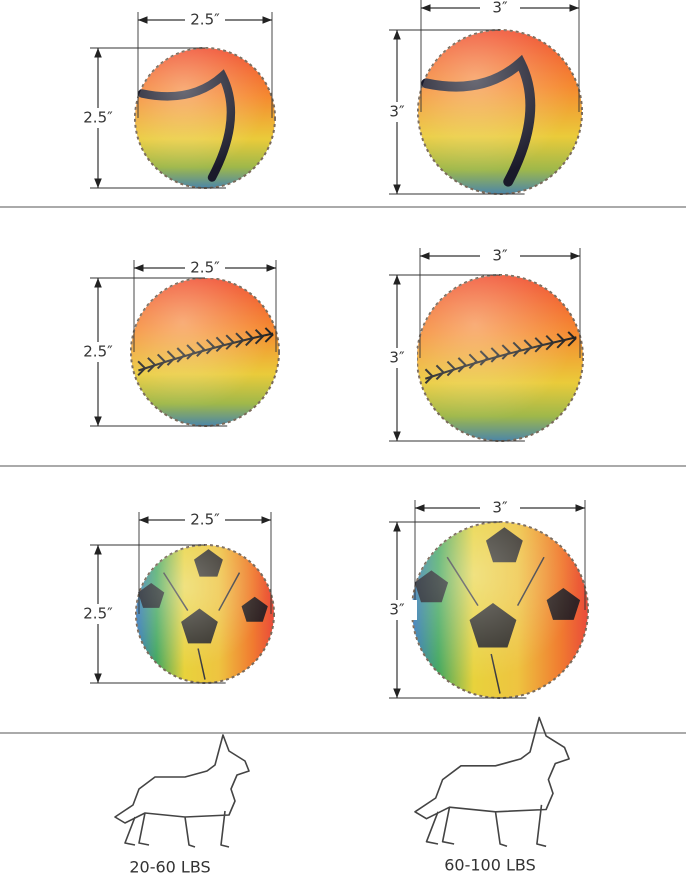 Image resolution: width=686 pixels, height=879 pixels. What do you see at coordinates (490, 865) in the screenshot?
I see `weight-label: 60-100 LBS` at bounding box center [490, 865].